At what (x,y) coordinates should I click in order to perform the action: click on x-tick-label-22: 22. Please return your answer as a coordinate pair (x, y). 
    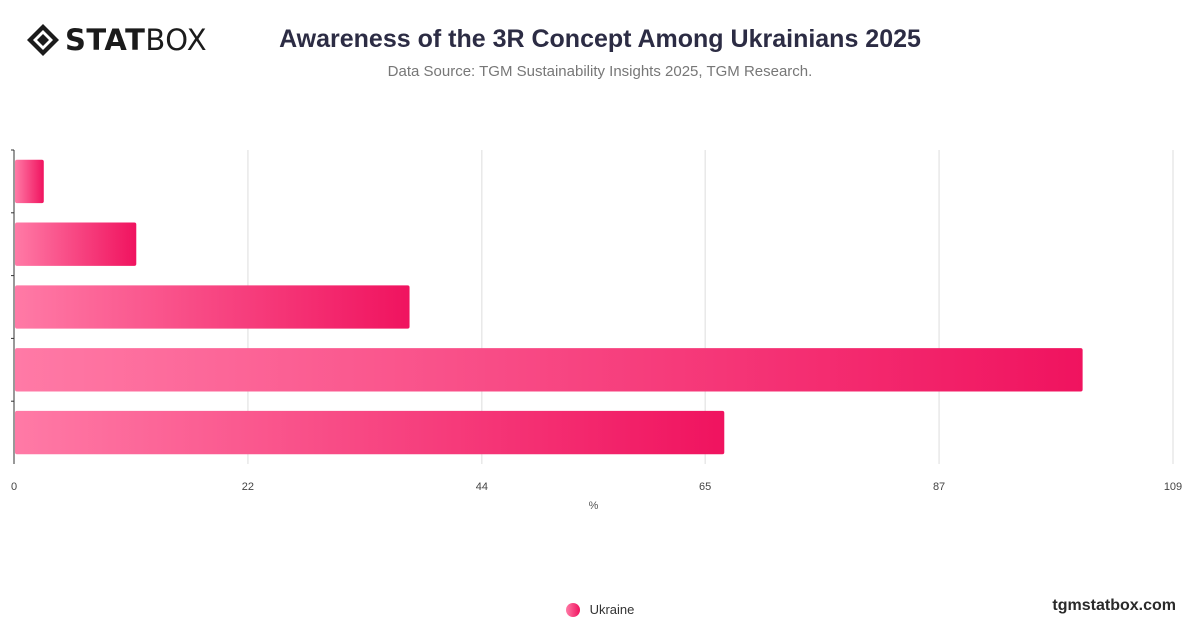
    Looking at the image, I should click on (248, 487).